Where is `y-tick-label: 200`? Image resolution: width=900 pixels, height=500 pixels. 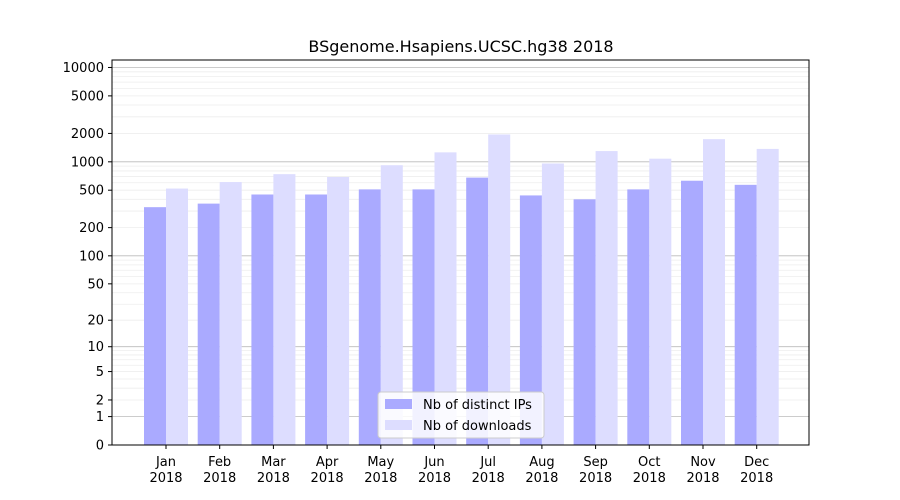
y-tick-label: 200 is located at coordinates (91, 228).